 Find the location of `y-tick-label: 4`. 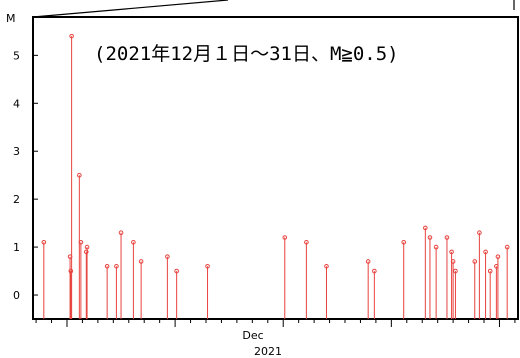

y-tick-label: 4 is located at coordinates (16, 103).